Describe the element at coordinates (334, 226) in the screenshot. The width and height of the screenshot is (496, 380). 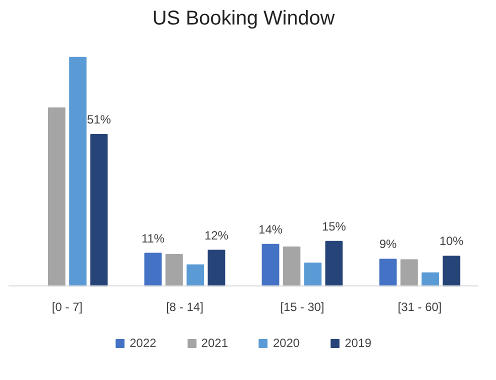
I see `data-label: 15%` at that location.